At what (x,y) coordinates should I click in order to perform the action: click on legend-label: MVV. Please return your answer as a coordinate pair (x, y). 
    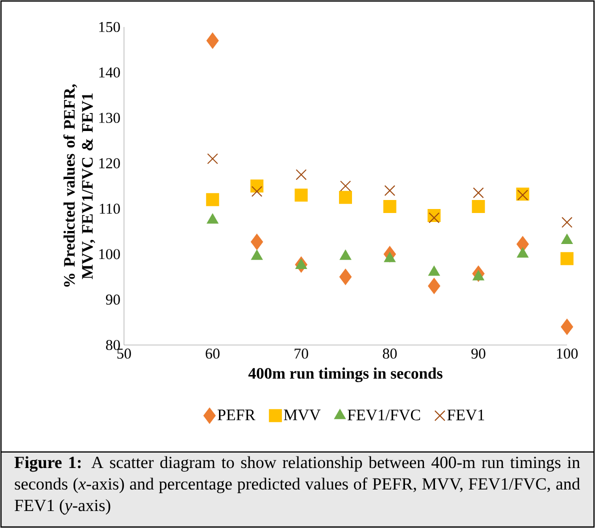
    Looking at the image, I should click on (302, 415).